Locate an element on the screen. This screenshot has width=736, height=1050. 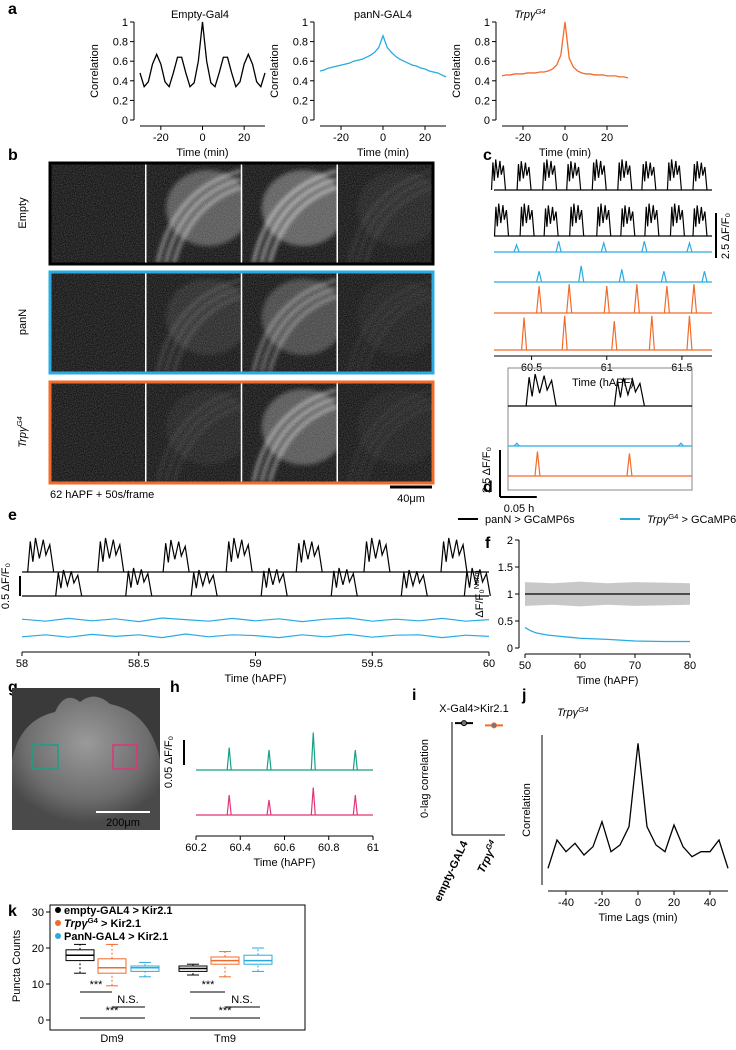
y-tick-label: 0.8 is located at coordinates (482, 43).